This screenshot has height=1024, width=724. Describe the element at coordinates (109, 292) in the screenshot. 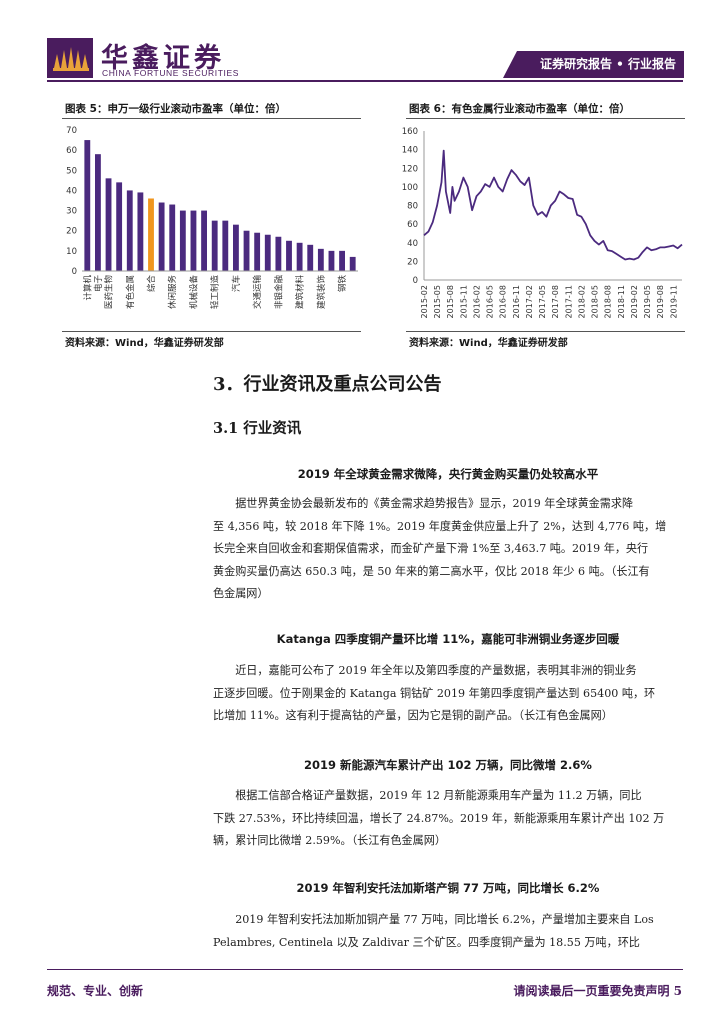

I see `x-tick-label: 医药生物` at that location.